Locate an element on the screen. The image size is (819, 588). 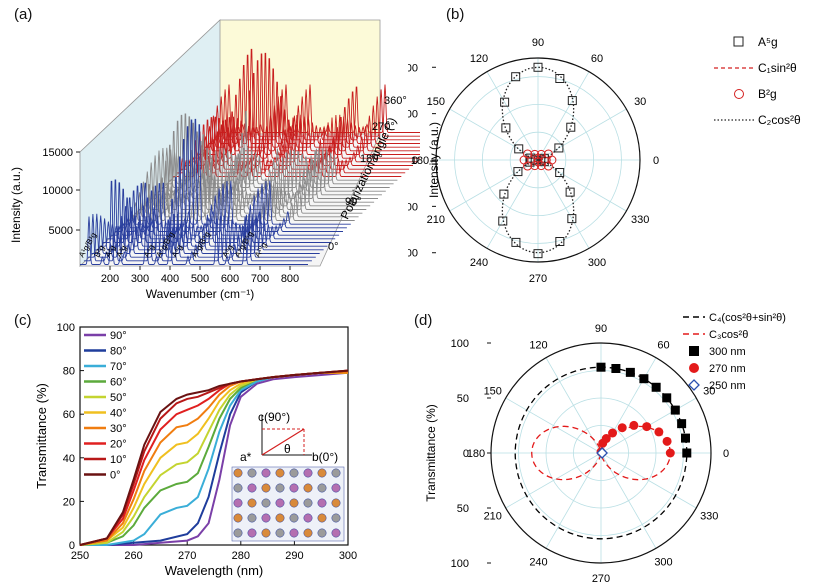
chart-a-xlabel: Wavenumber (cm⁻¹) is located at coordinates (200, 294).